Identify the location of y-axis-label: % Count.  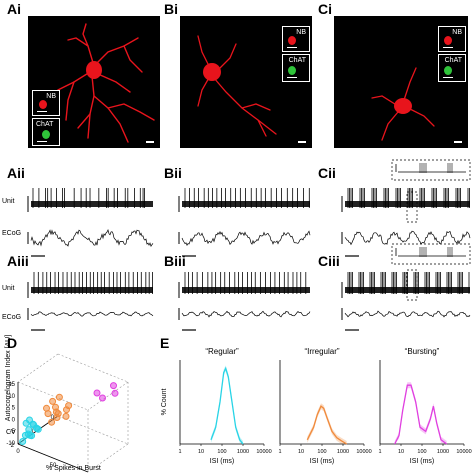
(164, 402).